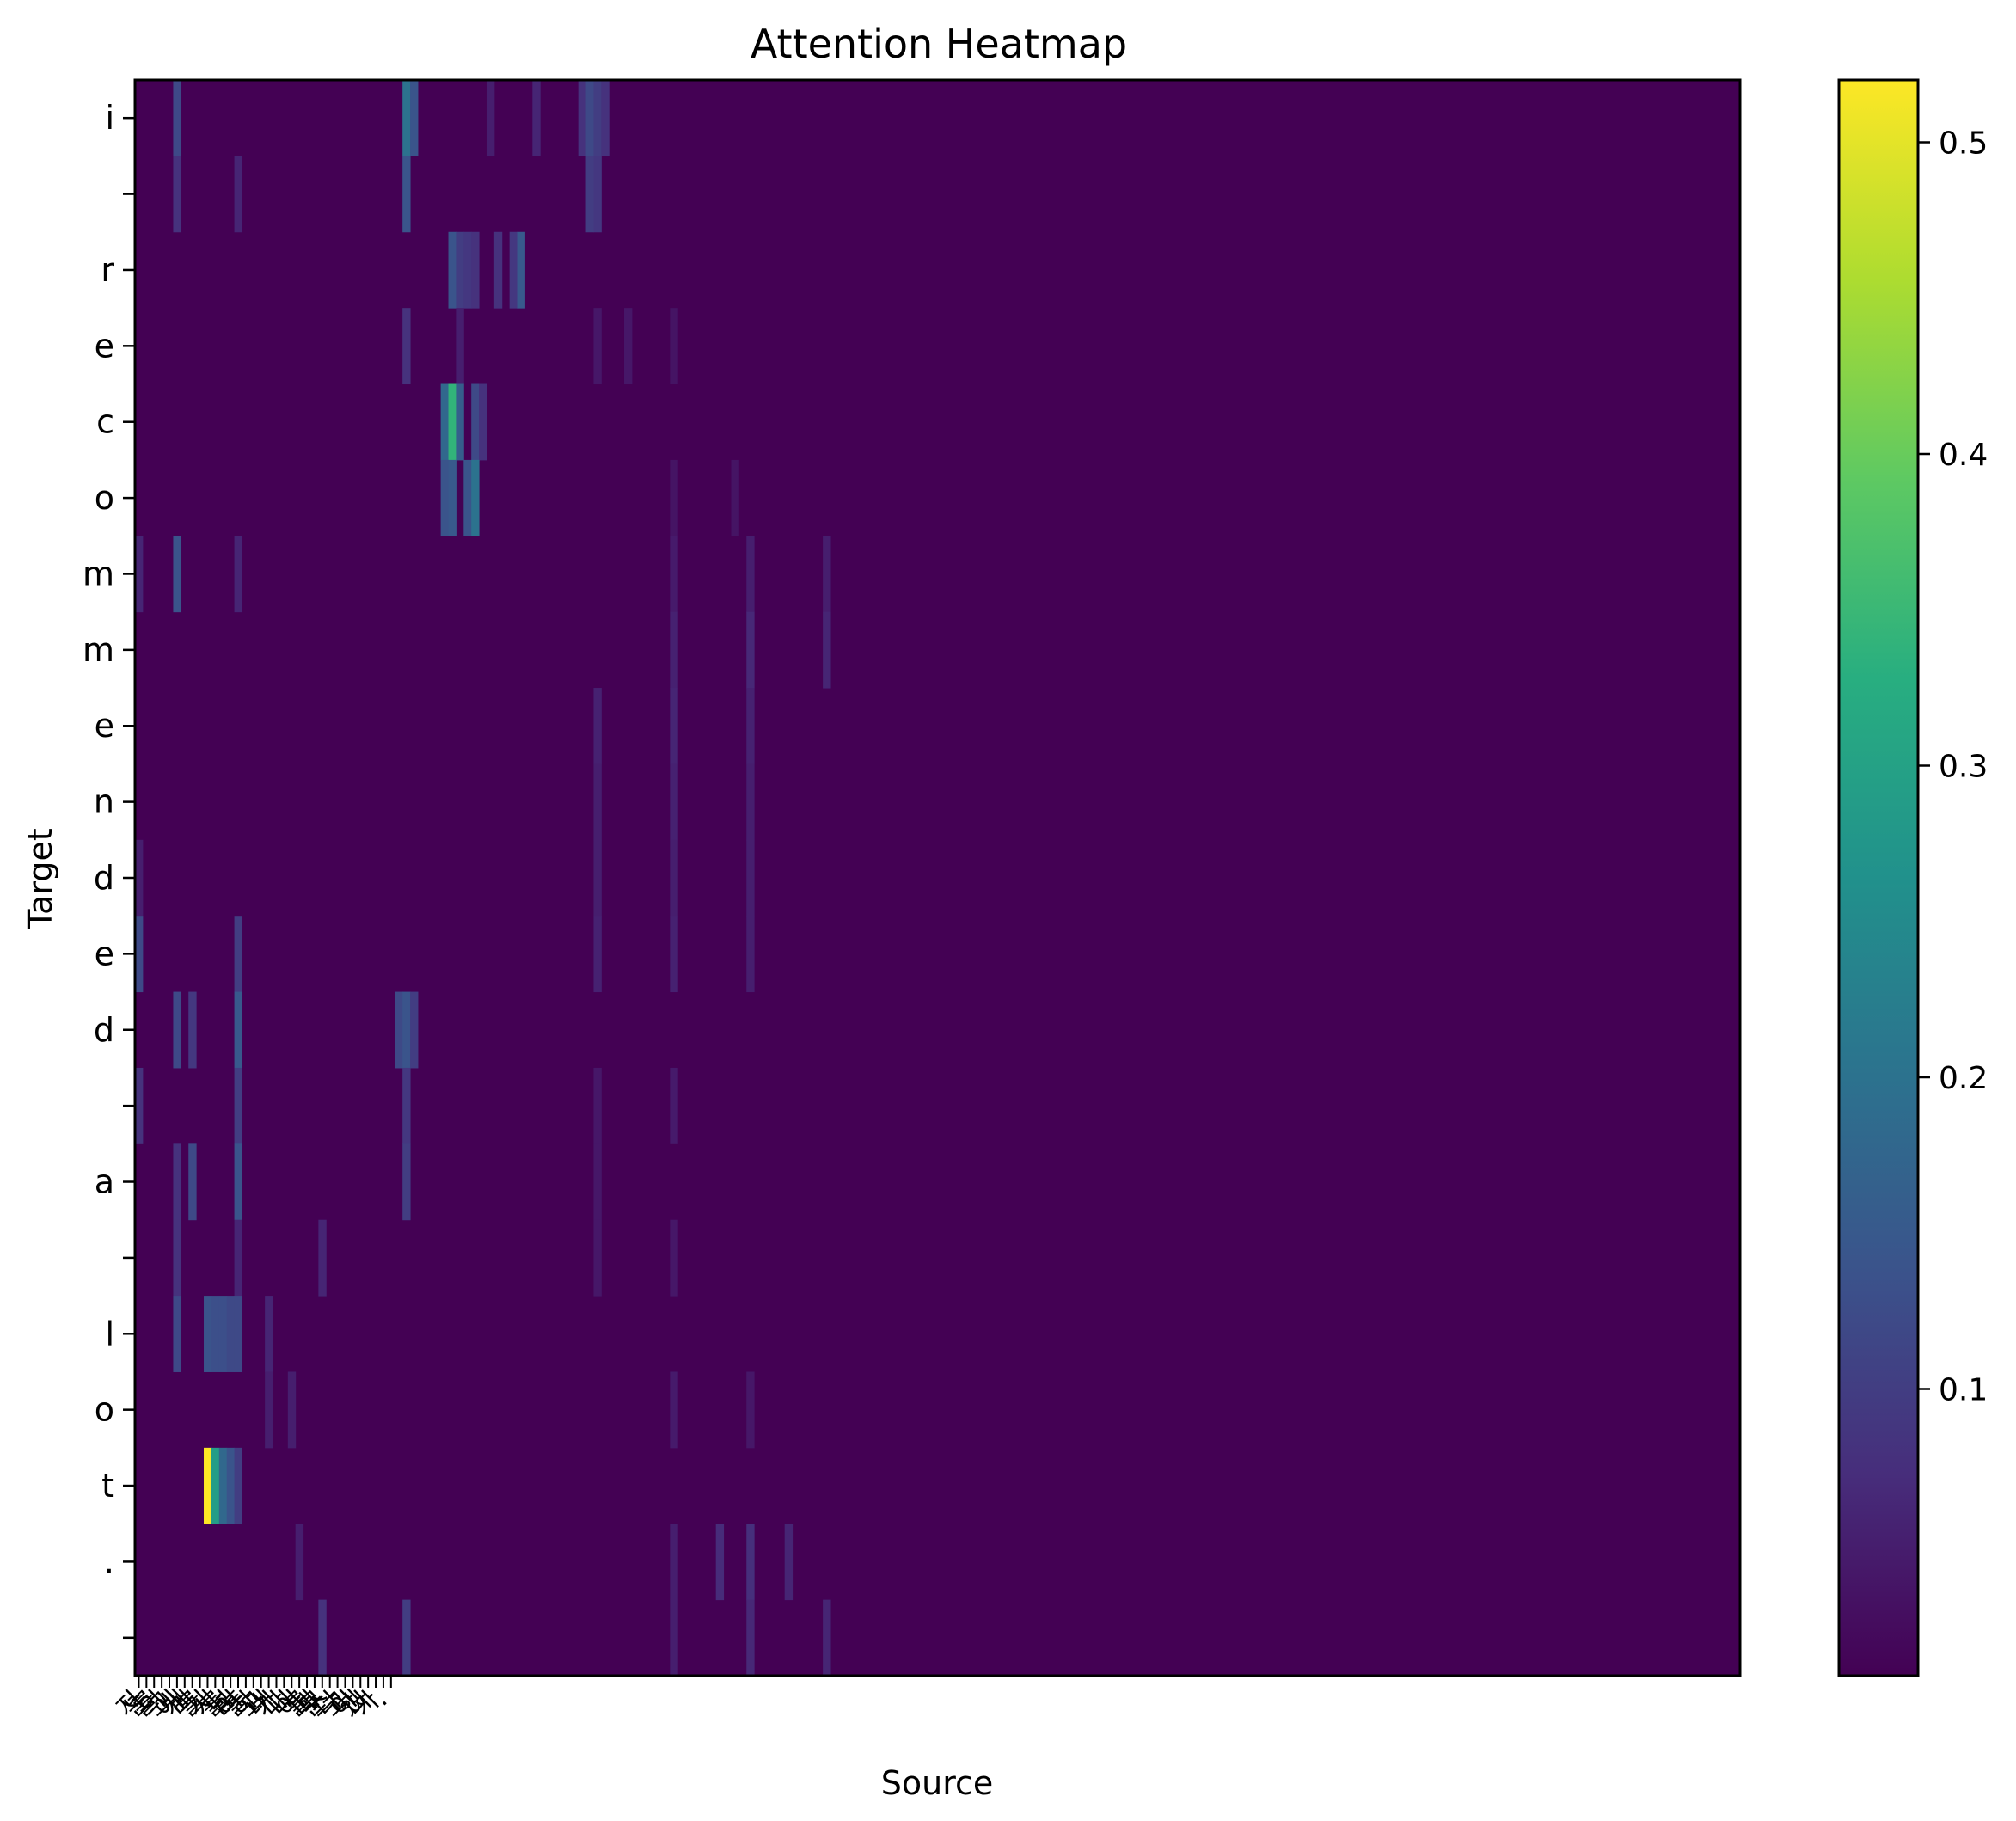  I want to click on y-tick-label: c, so click(105, 422).